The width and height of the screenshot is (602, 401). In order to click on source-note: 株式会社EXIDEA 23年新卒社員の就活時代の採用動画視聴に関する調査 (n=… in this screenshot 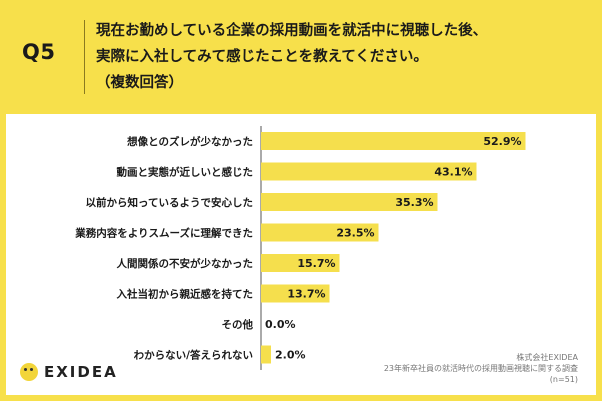, I will do `click(448, 368)`.